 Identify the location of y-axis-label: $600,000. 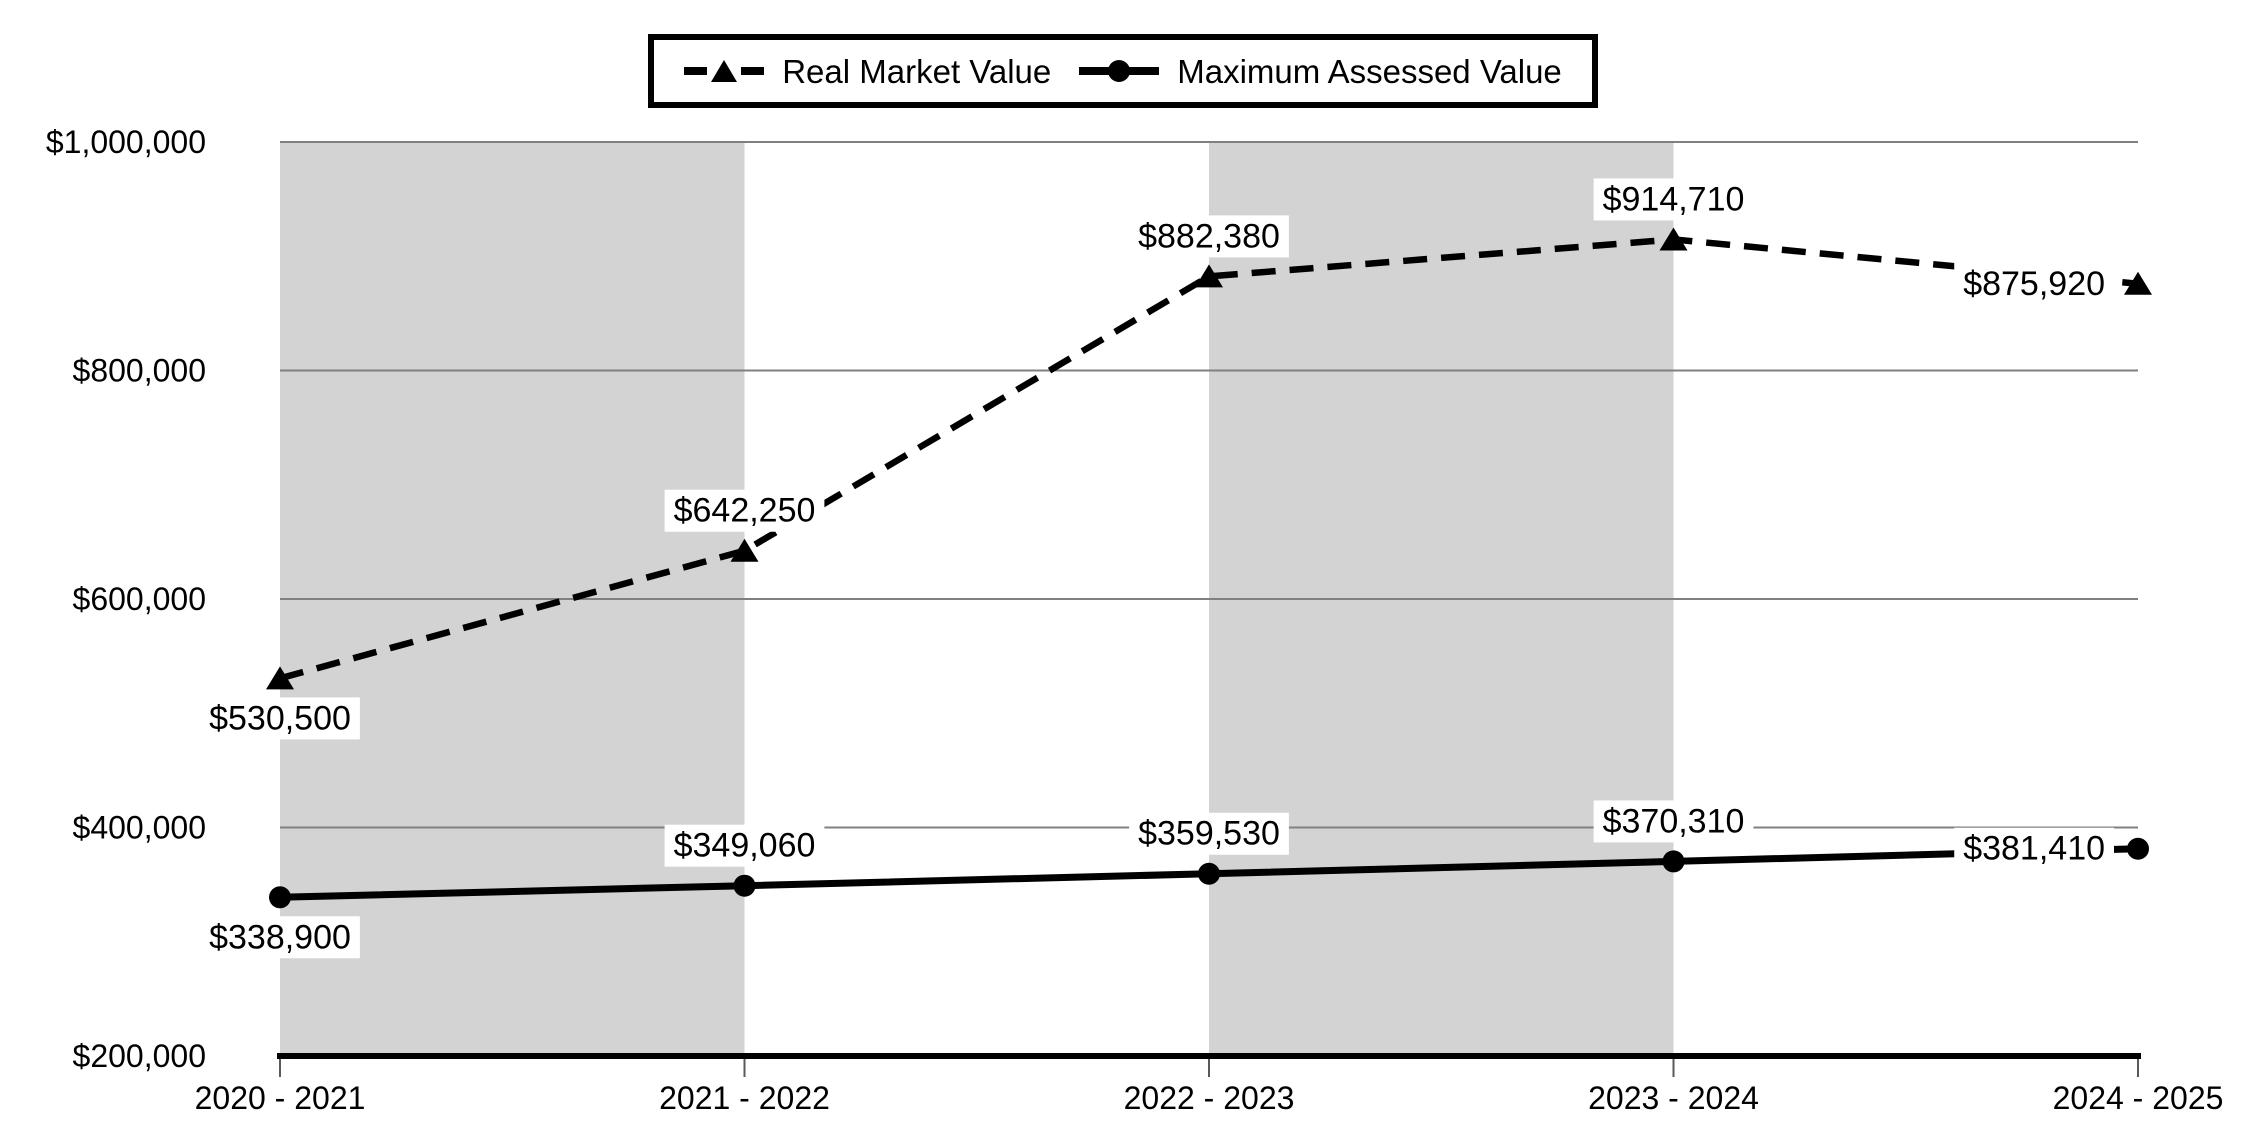
(139, 599).